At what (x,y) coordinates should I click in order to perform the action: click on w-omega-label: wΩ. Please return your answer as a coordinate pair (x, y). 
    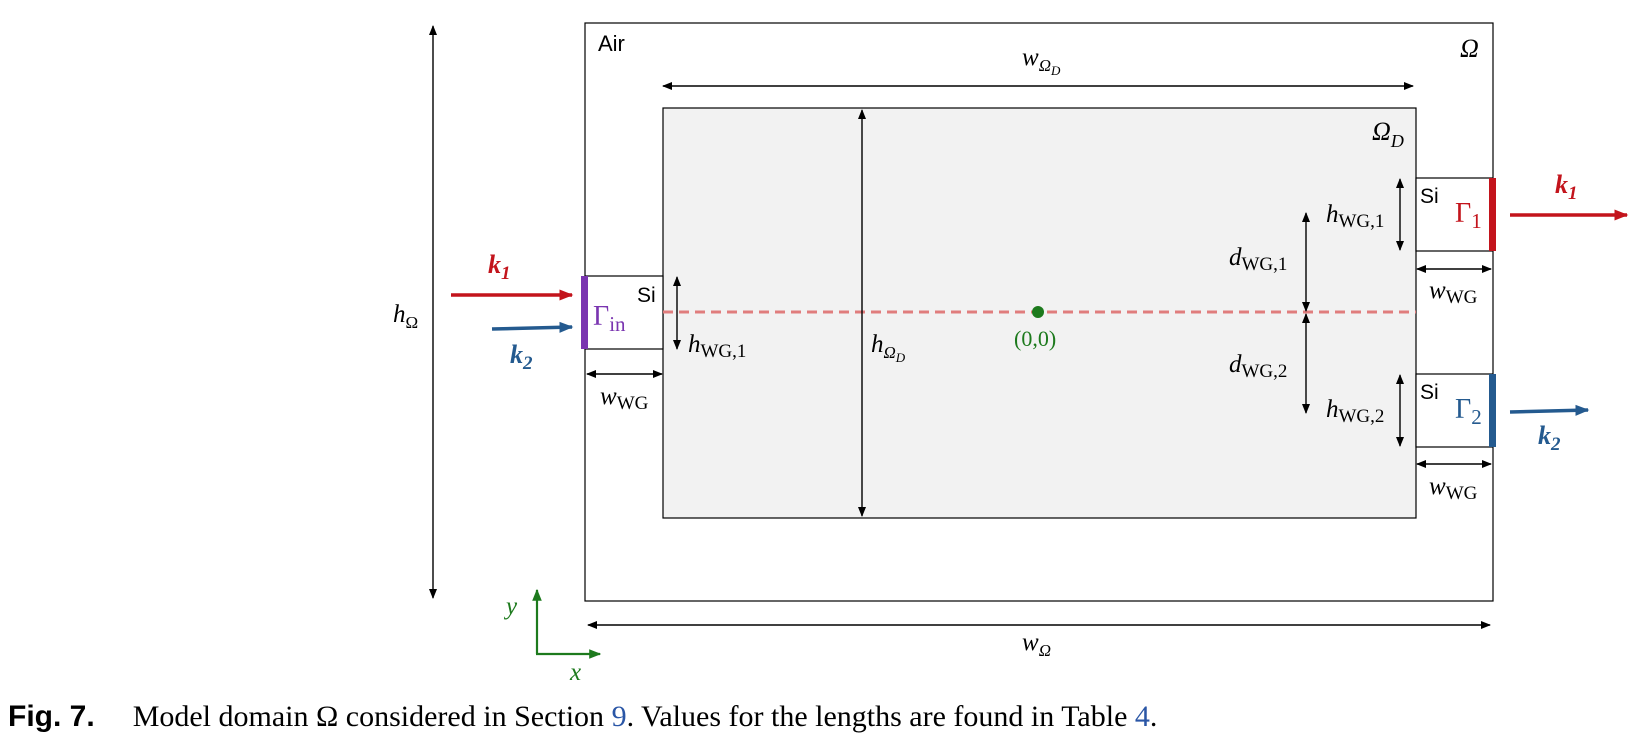
    Looking at the image, I should click on (1036, 644).